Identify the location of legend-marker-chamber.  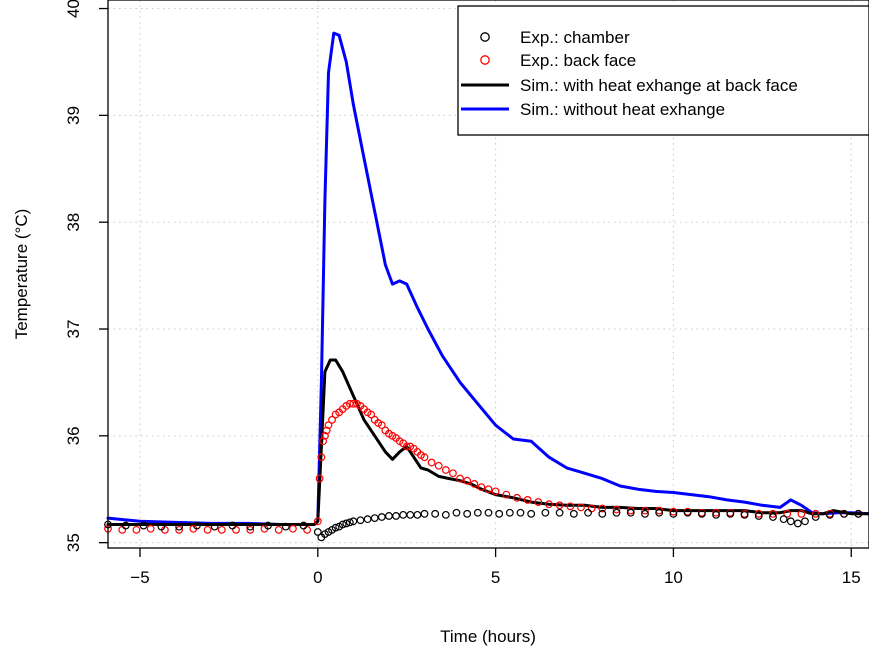
(485, 37).